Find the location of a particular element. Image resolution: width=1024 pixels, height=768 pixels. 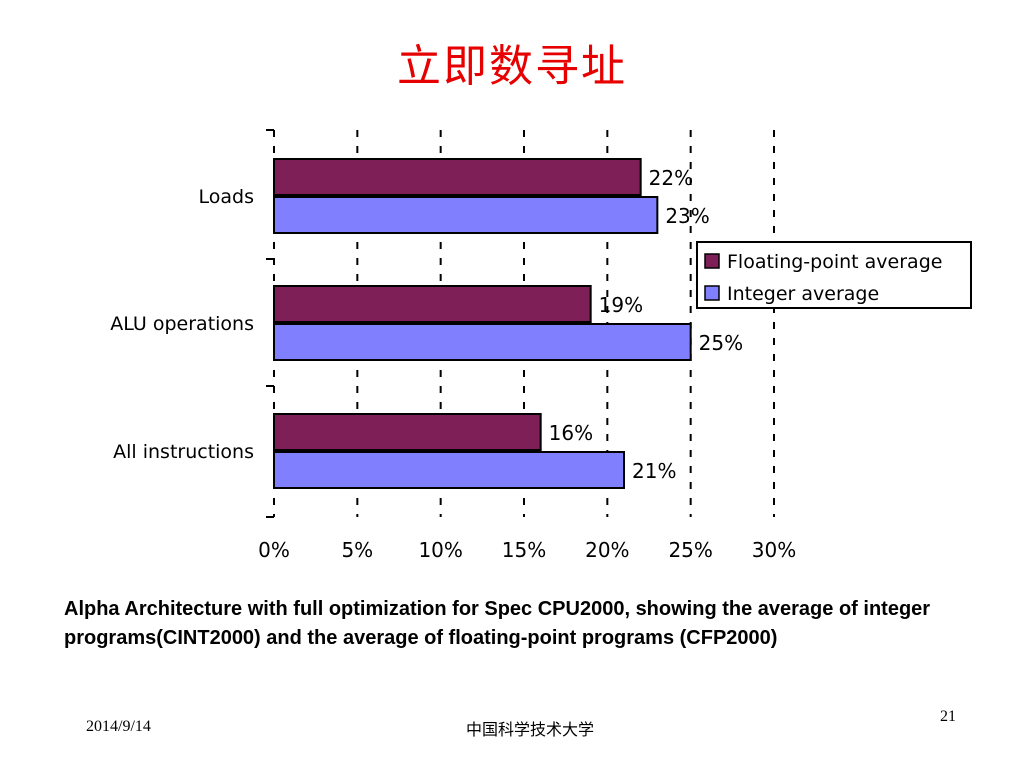

data-label: 23% is located at coordinates (687, 216).